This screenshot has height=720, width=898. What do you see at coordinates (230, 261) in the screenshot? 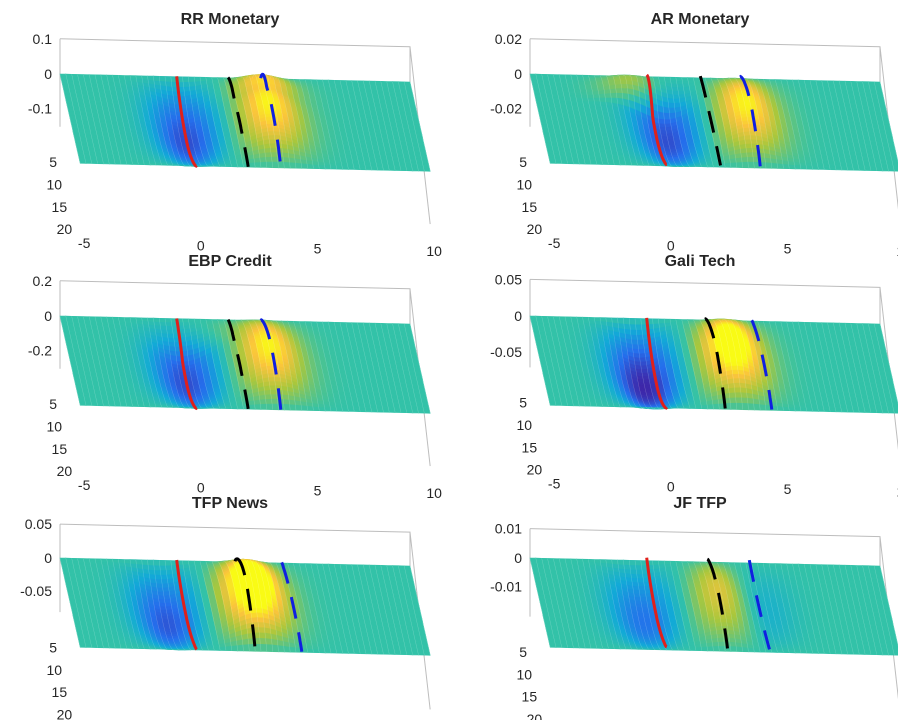
I see `chart-title: EBP Credit` at bounding box center [230, 261].